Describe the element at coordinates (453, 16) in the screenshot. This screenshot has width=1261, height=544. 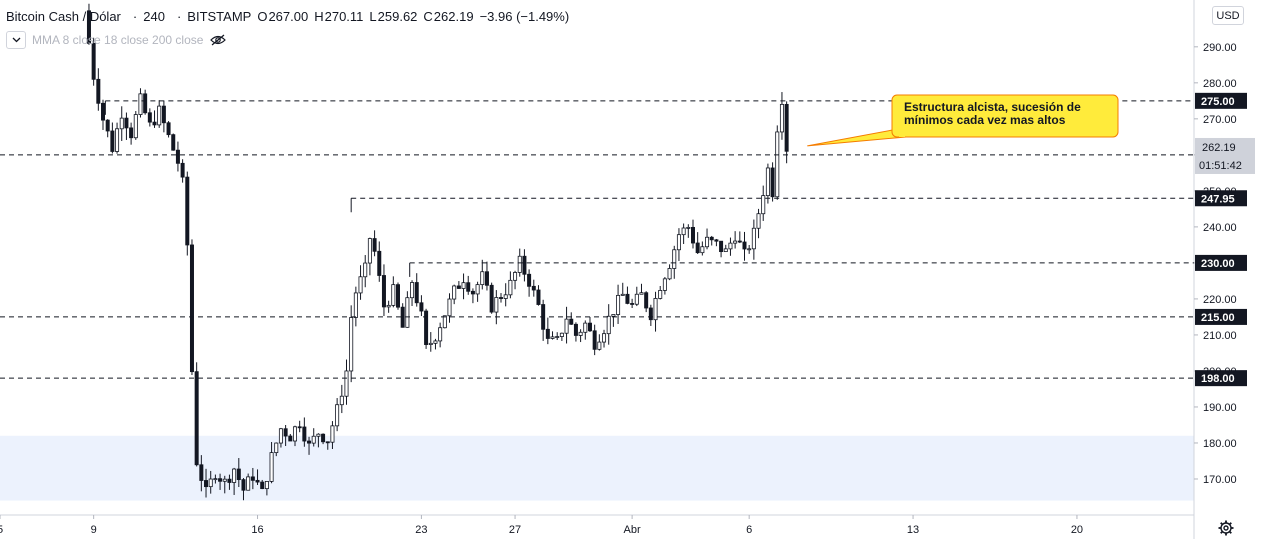
I see `close-value: 262.19` at that location.